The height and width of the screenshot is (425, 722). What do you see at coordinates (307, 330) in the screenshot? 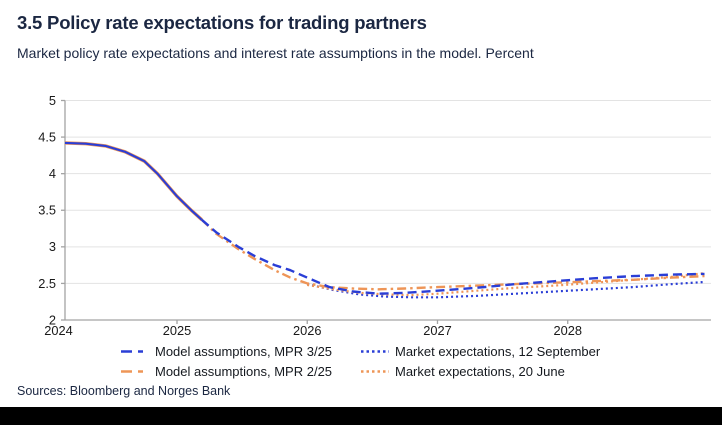
I see `x-tick-label: 2026` at bounding box center [307, 330].